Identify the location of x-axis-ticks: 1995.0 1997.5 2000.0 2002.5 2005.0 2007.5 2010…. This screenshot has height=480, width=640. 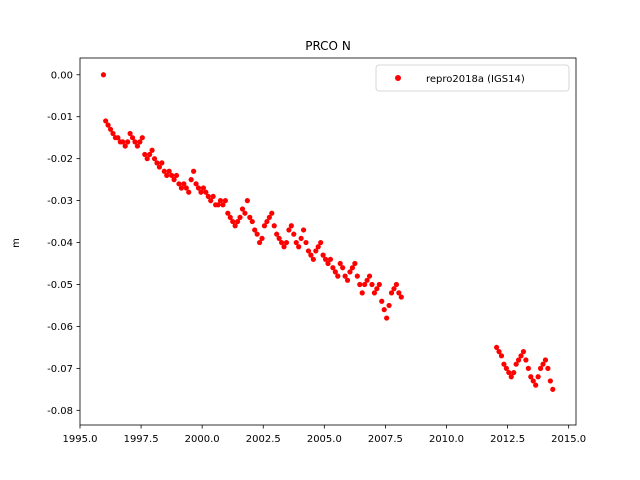
(324, 435).